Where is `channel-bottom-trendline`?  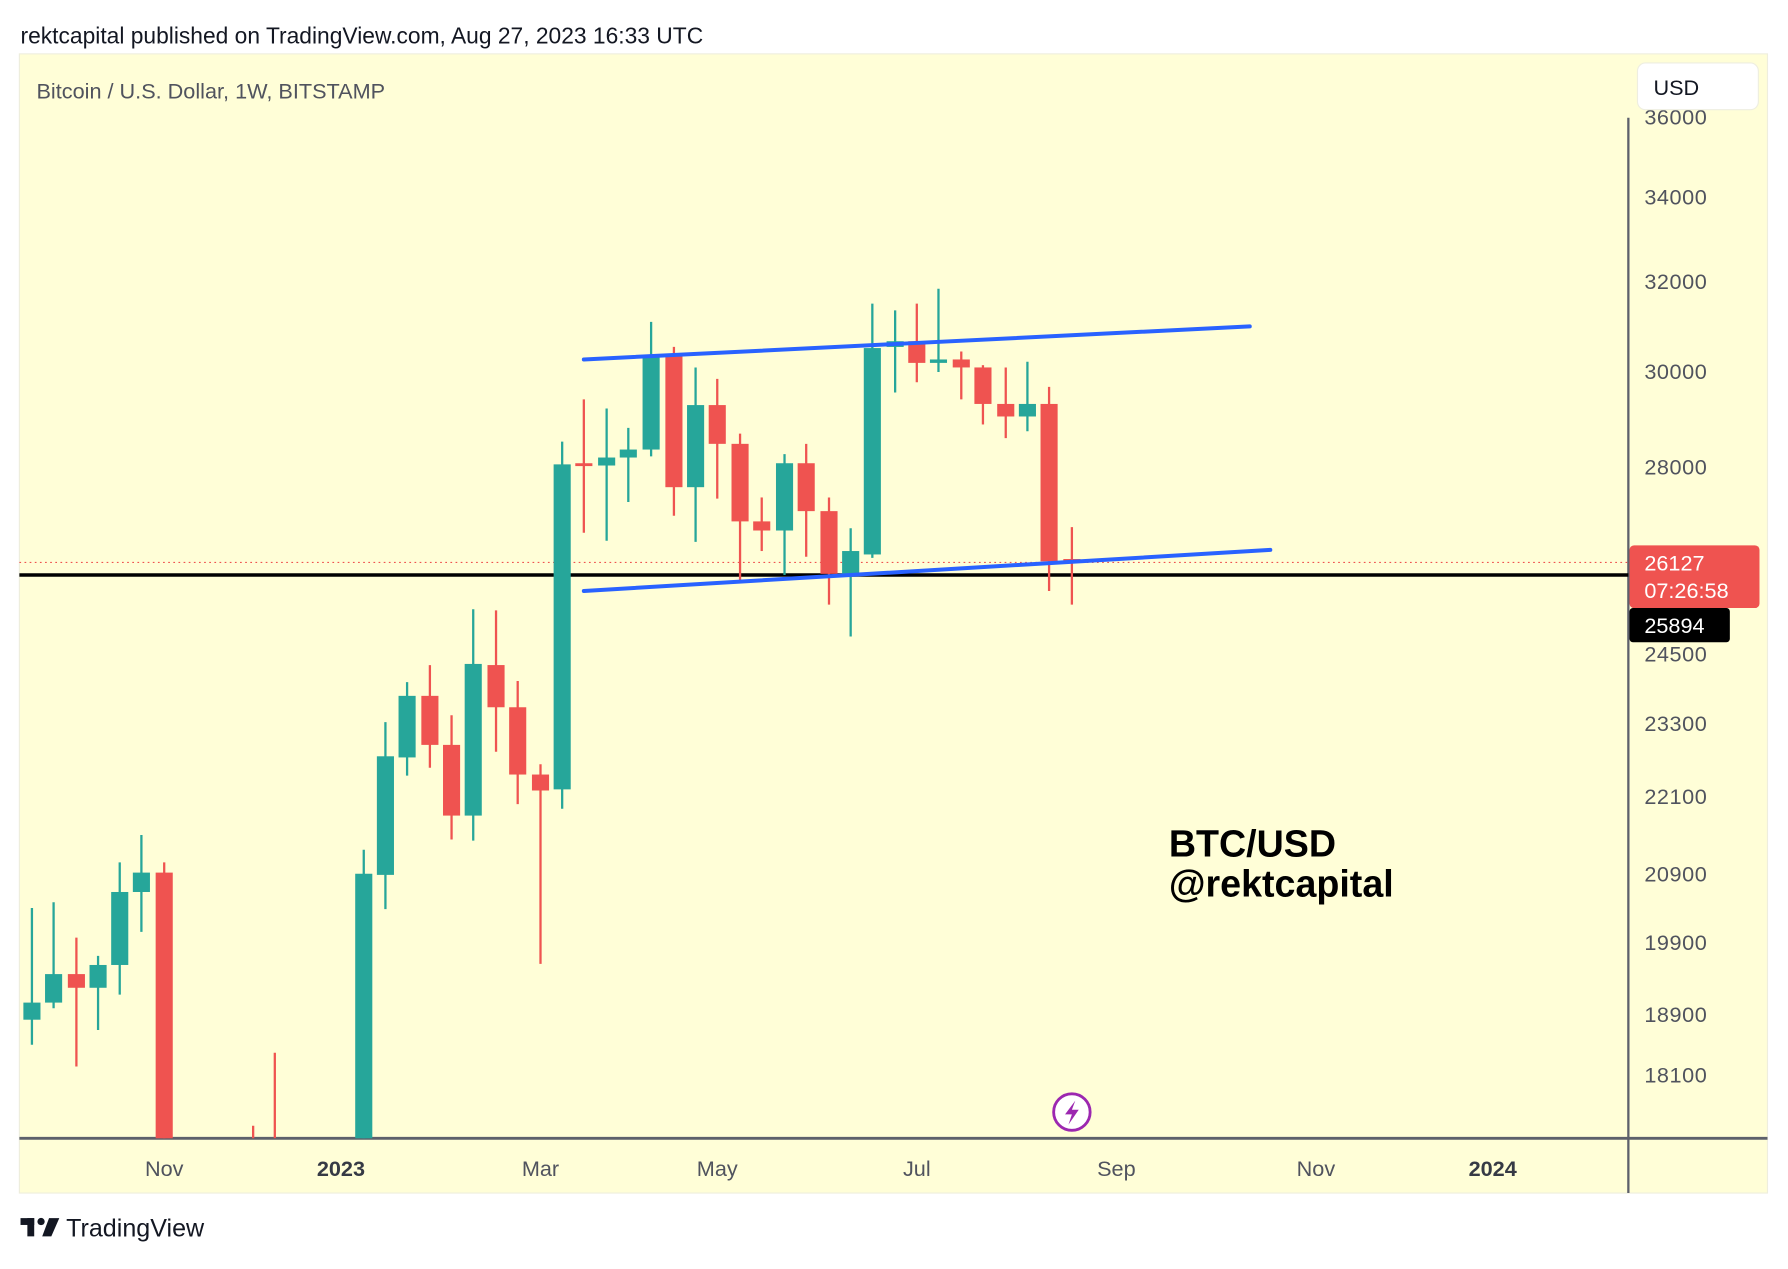 channel-bottom-trendline is located at coordinates (927, 570).